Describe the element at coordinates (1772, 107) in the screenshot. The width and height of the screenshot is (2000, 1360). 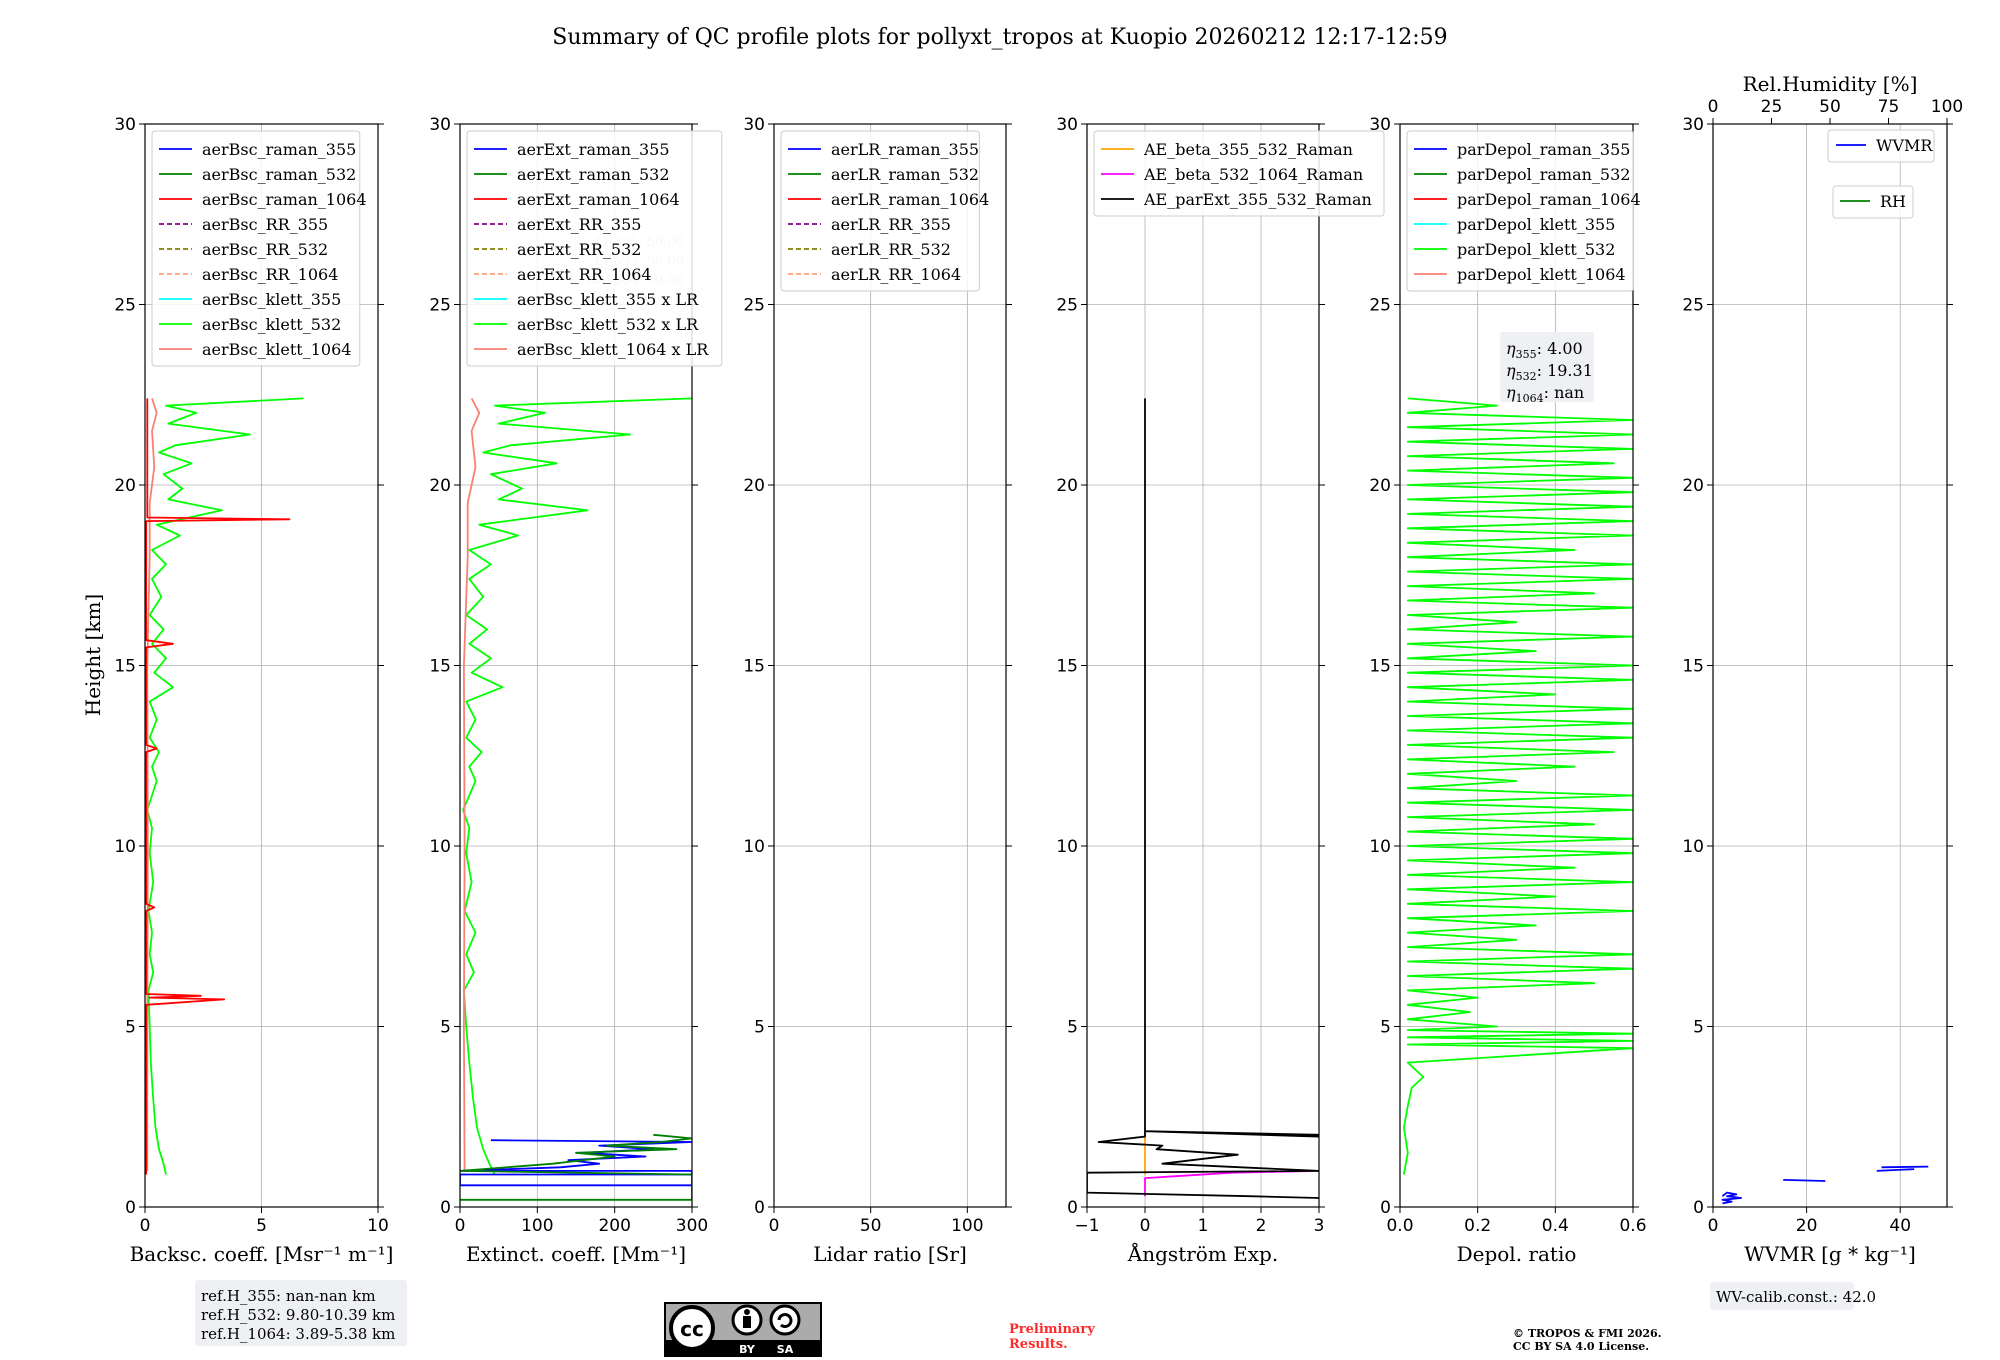
I see `top-x-tick-label: 25` at that location.